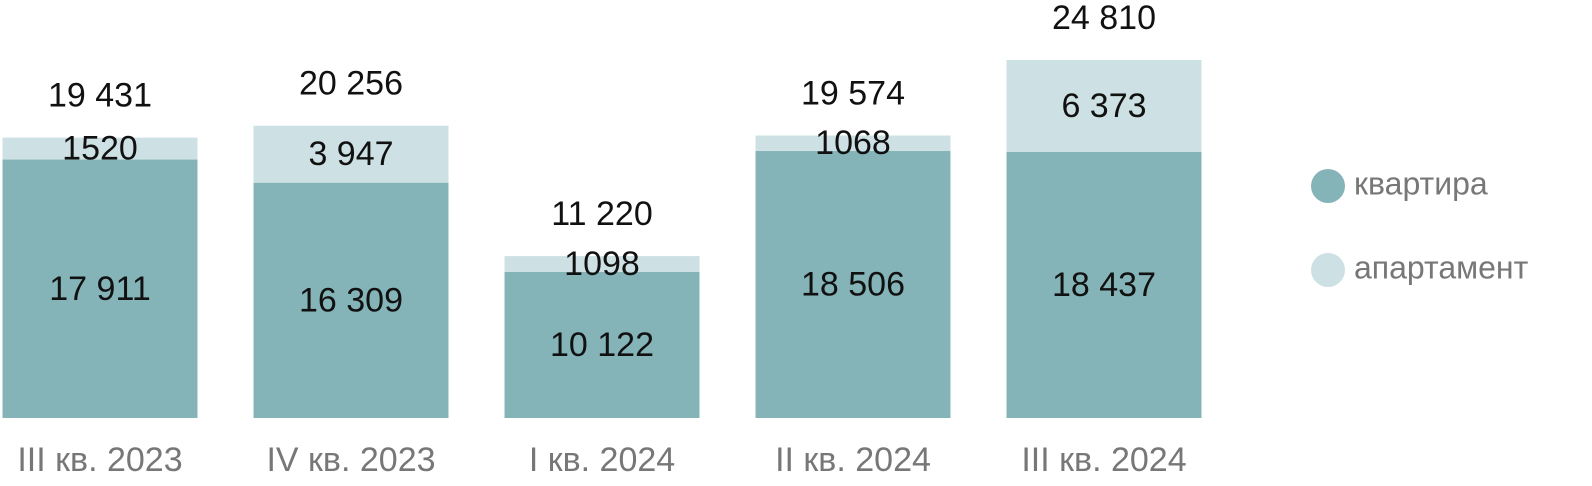 This screenshot has width=1592, height=486. Describe the element at coordinates (853, 94) in the screenshot. I see `total-label: 19 574` at that location.